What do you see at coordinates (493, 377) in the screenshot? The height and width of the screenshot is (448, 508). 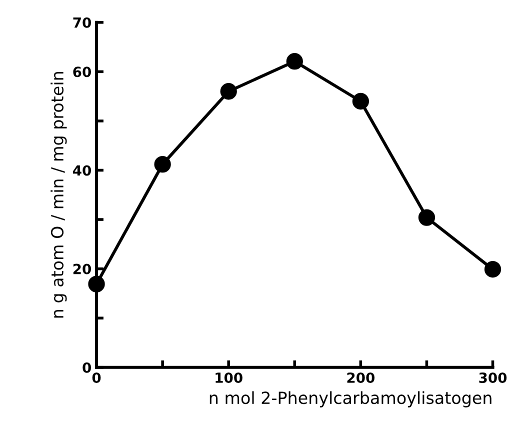 I see `x-tick-label: 300` at bounding box center [493, 377].